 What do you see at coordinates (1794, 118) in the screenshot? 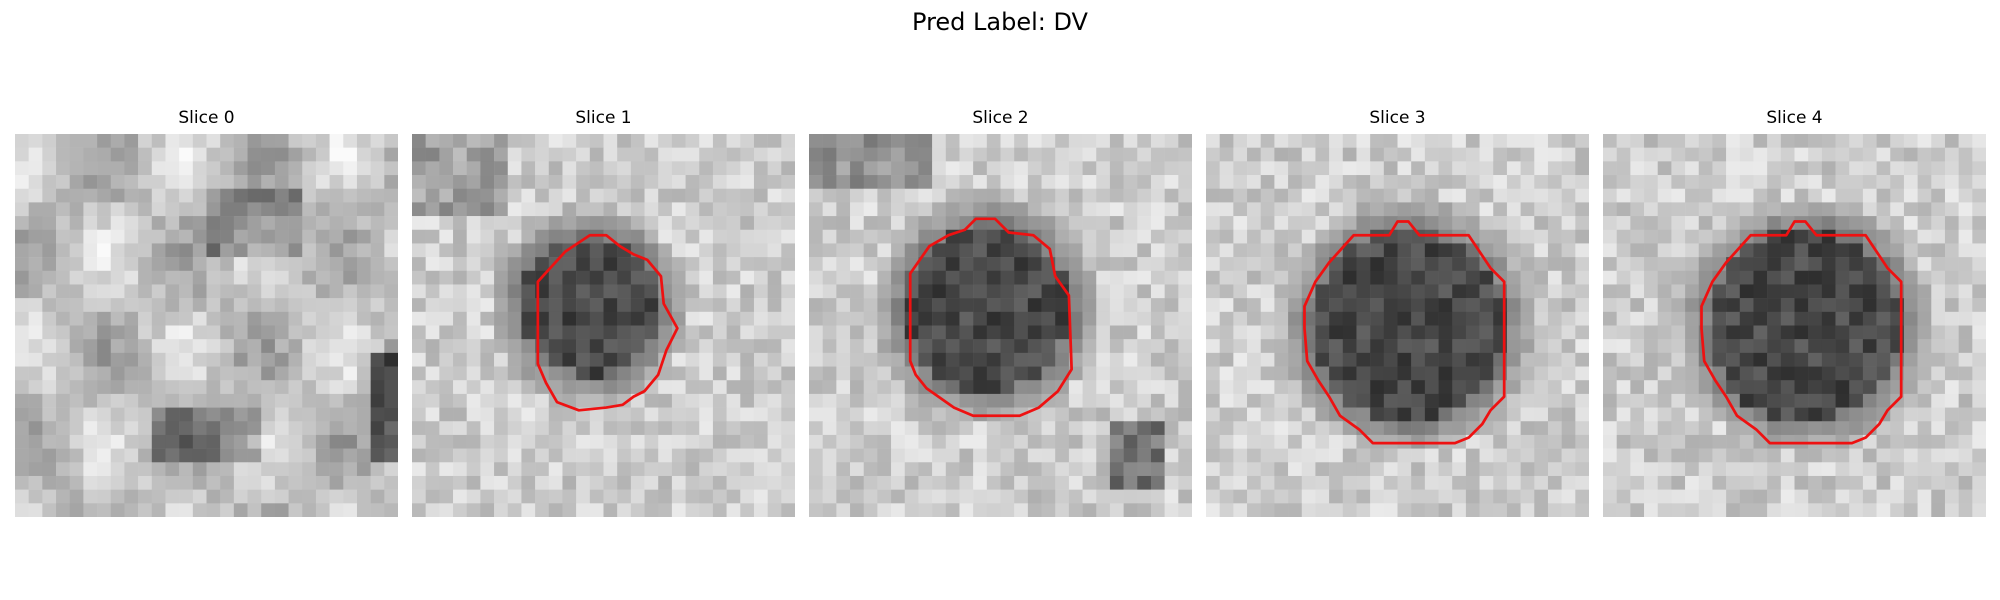
I see `panel-title: Slice 4` at bounding box center [1794, 118].